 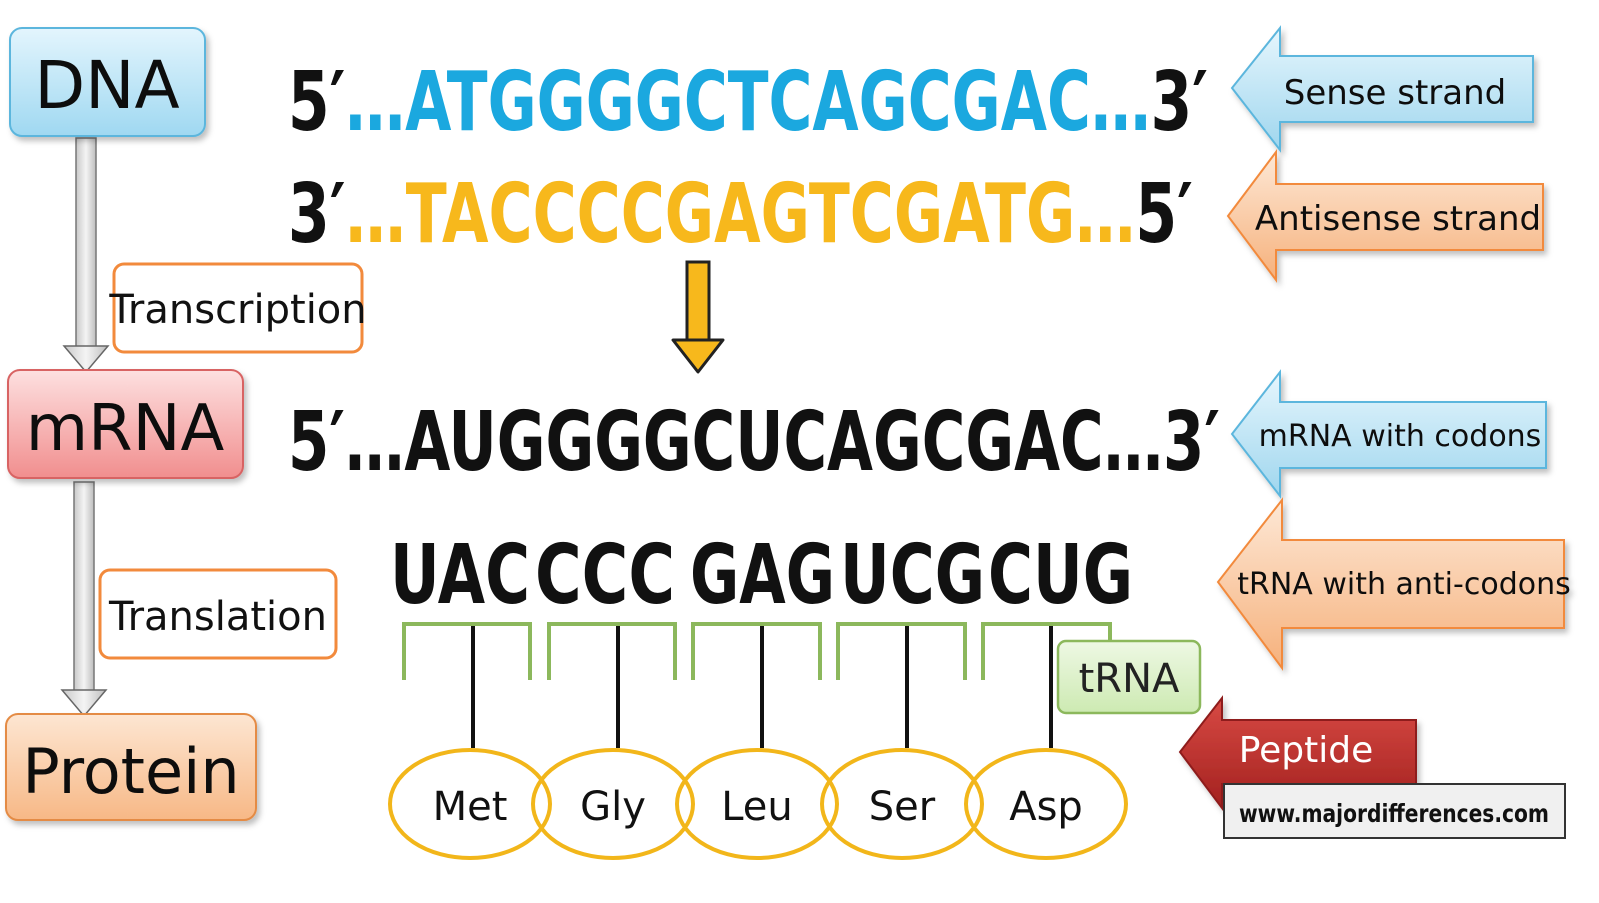 I want to click on transcription-label: Transcription, so click(x=237, y=310).